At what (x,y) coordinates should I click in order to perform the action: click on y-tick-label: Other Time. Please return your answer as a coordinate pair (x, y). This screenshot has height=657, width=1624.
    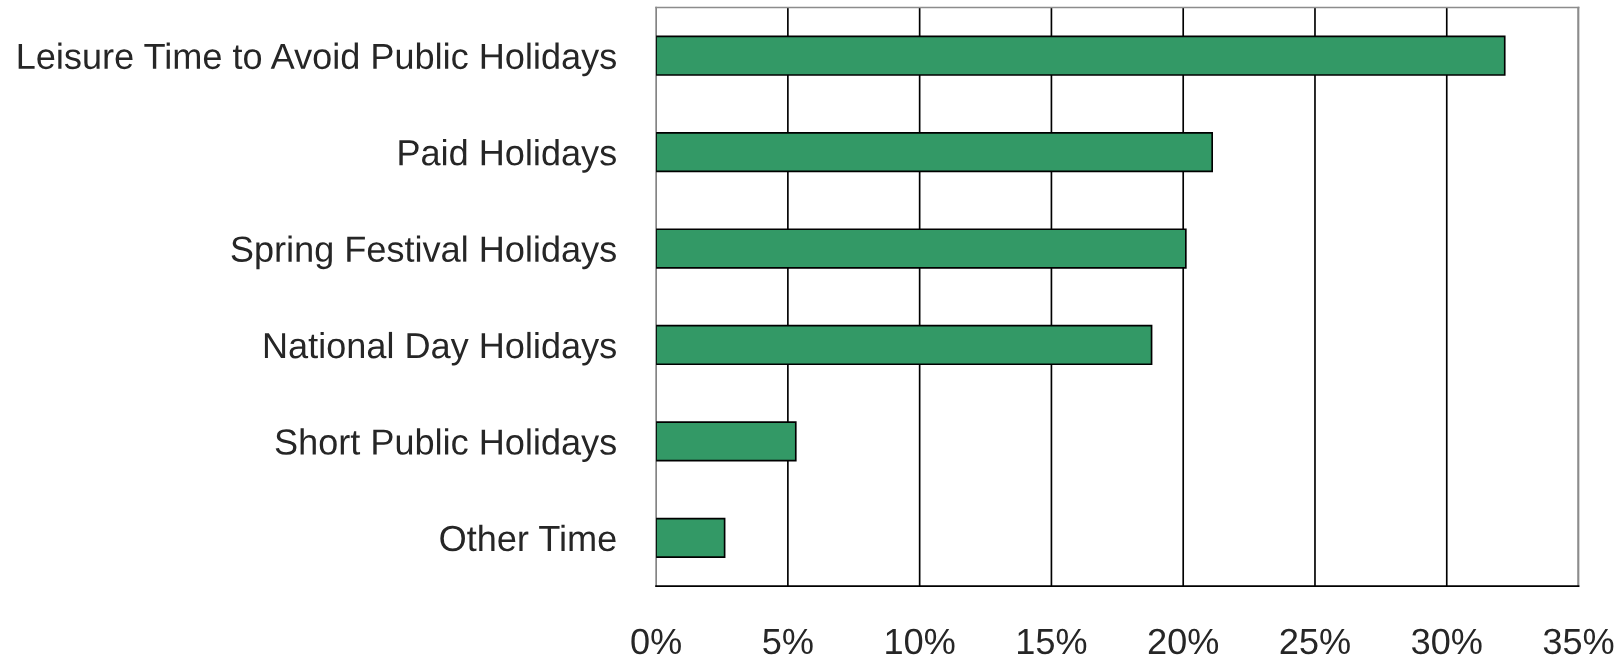
    Looking at the image, I should click on (528, 538).